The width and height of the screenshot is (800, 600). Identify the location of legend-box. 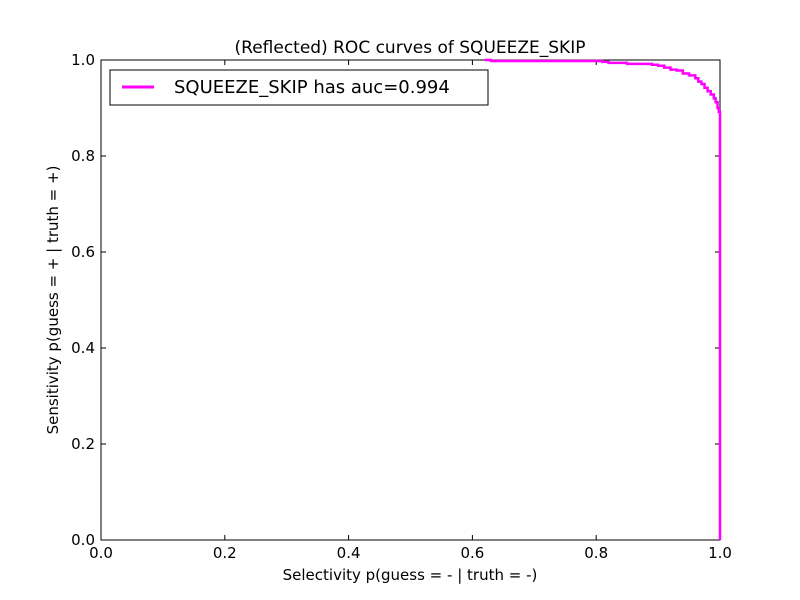
(299, 87).